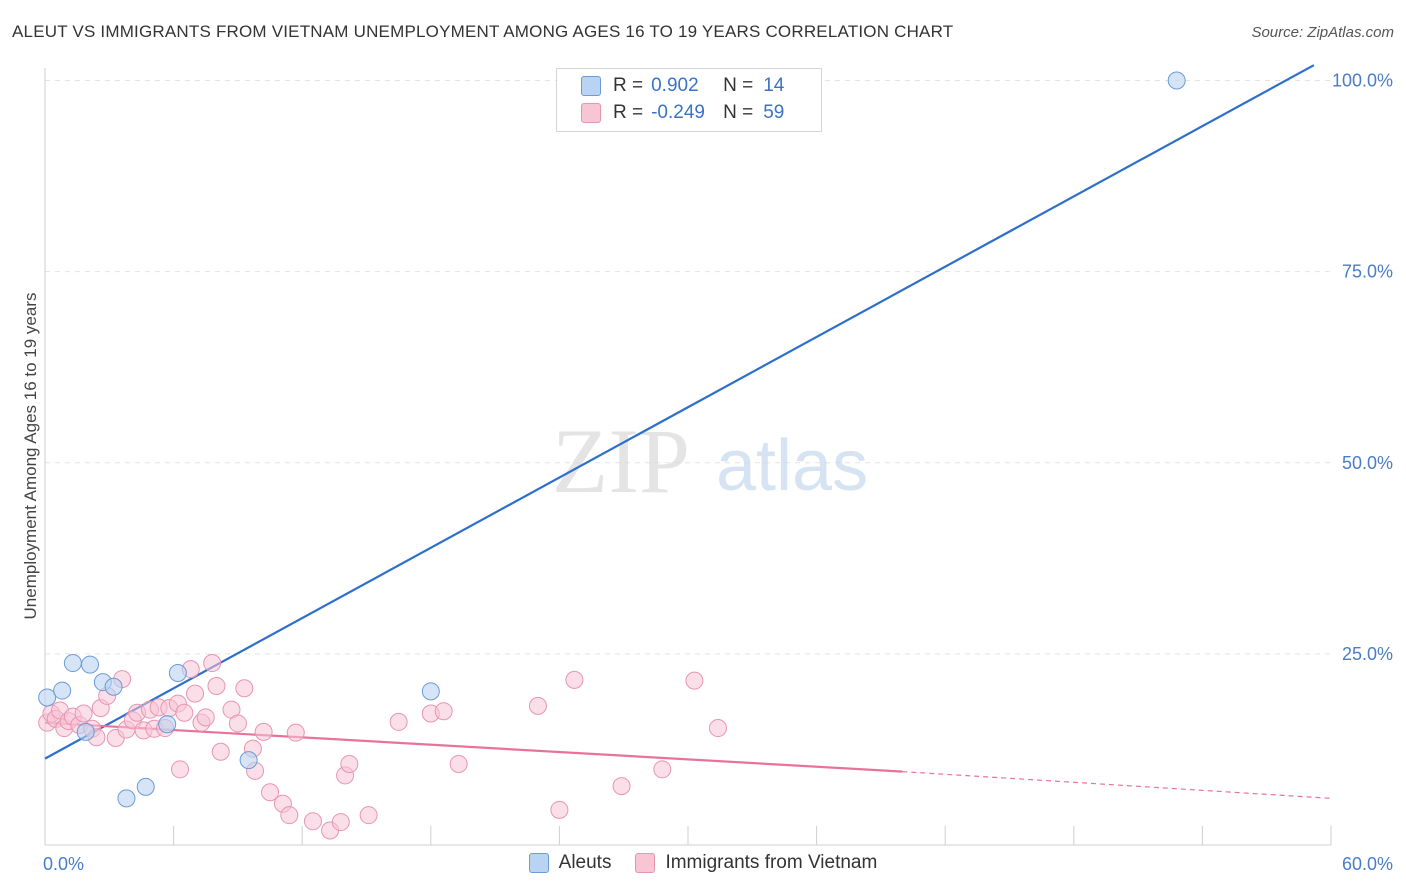  What do you see at coordinates (585, 862) in the screenshot?
I see `legend-label-aleuts: Aleuts` at bounding box center [585, 862].